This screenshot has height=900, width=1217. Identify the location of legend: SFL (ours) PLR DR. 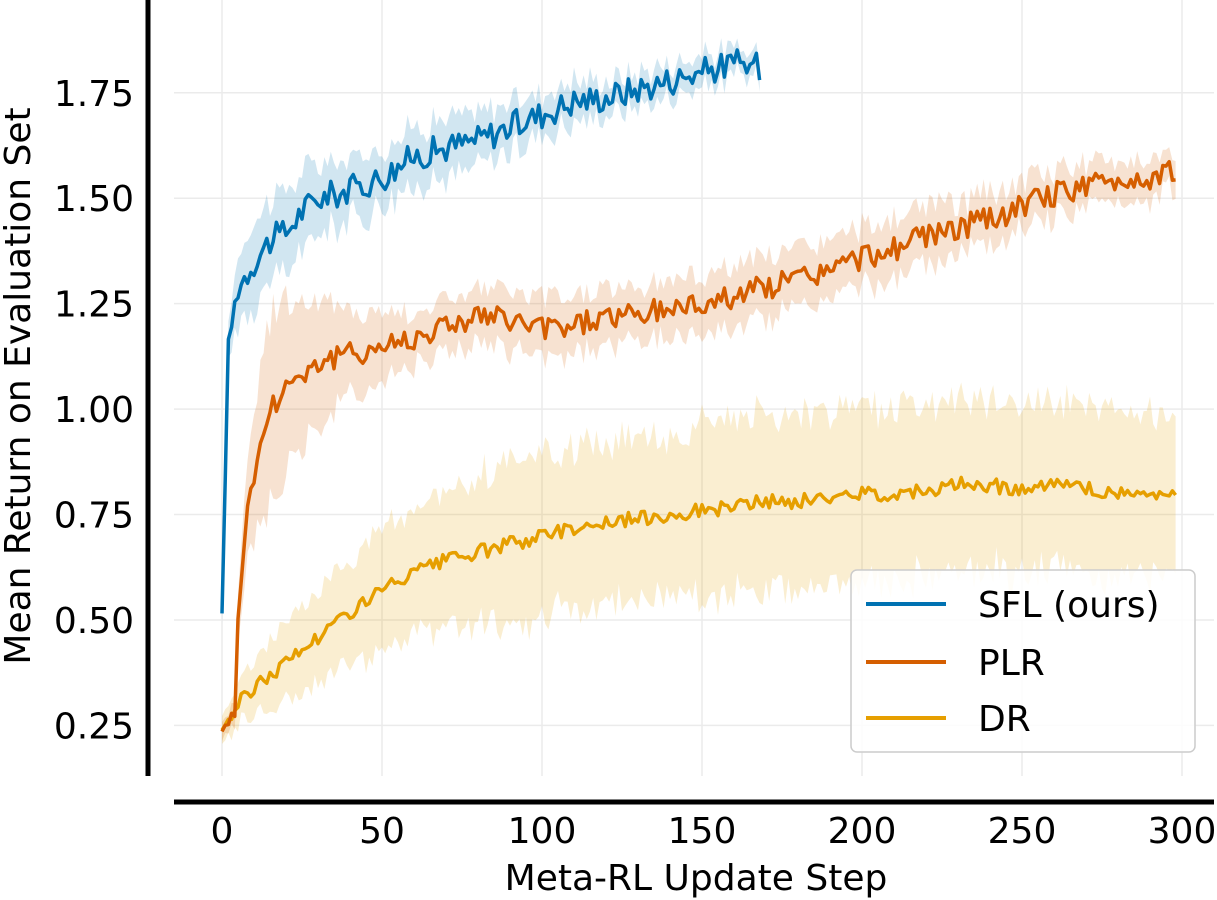
(1023, 661).